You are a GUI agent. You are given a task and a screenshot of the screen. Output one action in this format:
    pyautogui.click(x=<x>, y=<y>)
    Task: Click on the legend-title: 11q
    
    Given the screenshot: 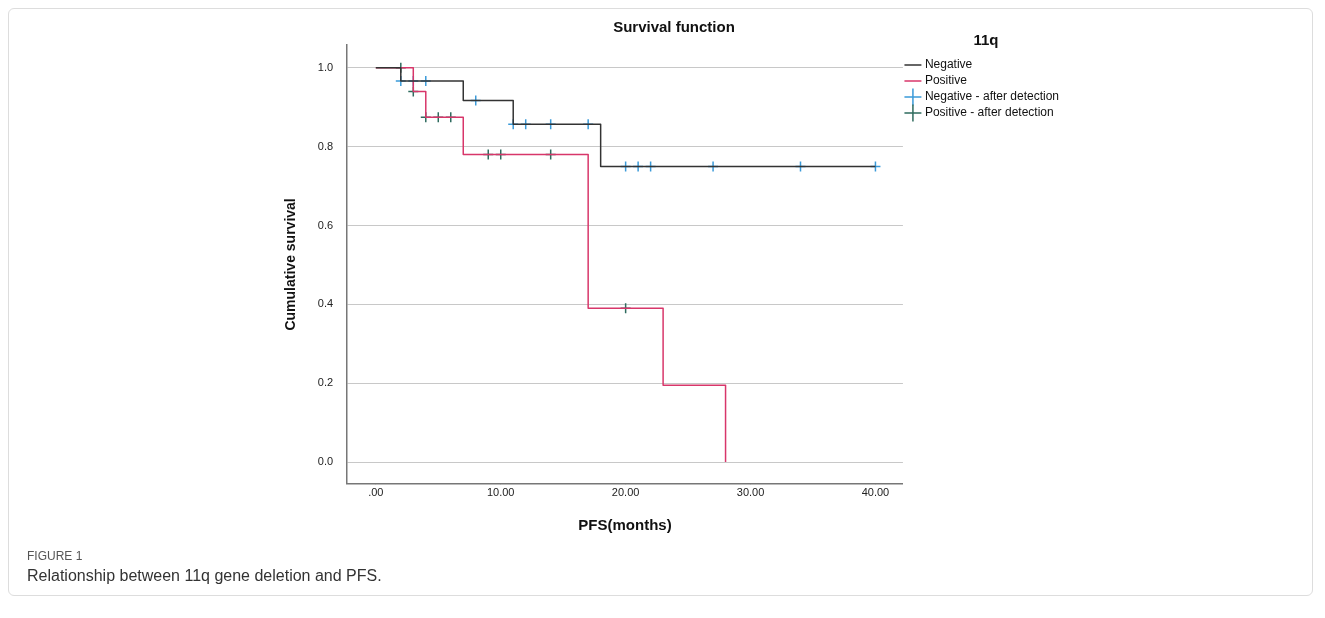 What is the action you would take?
    pyautogui.click(x=986, y=39)
    